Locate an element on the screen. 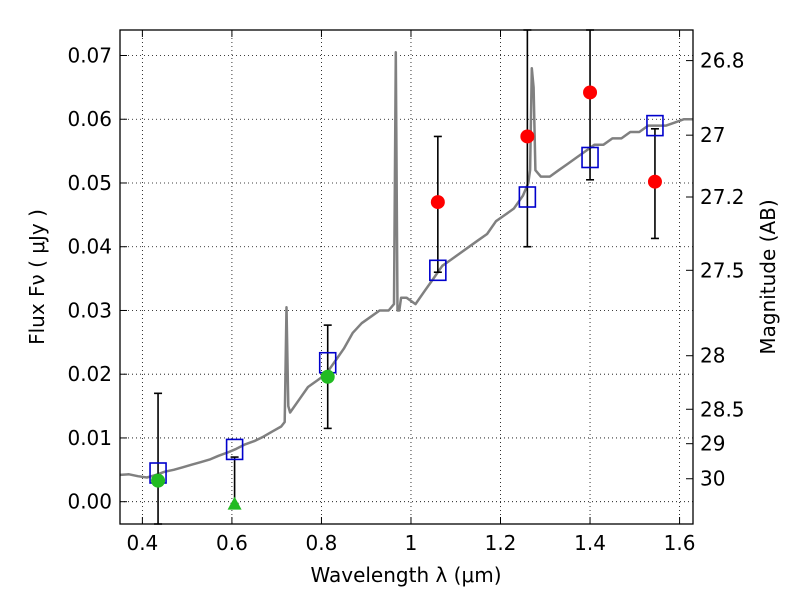 This screenshot has height=600, width=800. mag-tick-label: 29 is located at coordinates (712, 444).